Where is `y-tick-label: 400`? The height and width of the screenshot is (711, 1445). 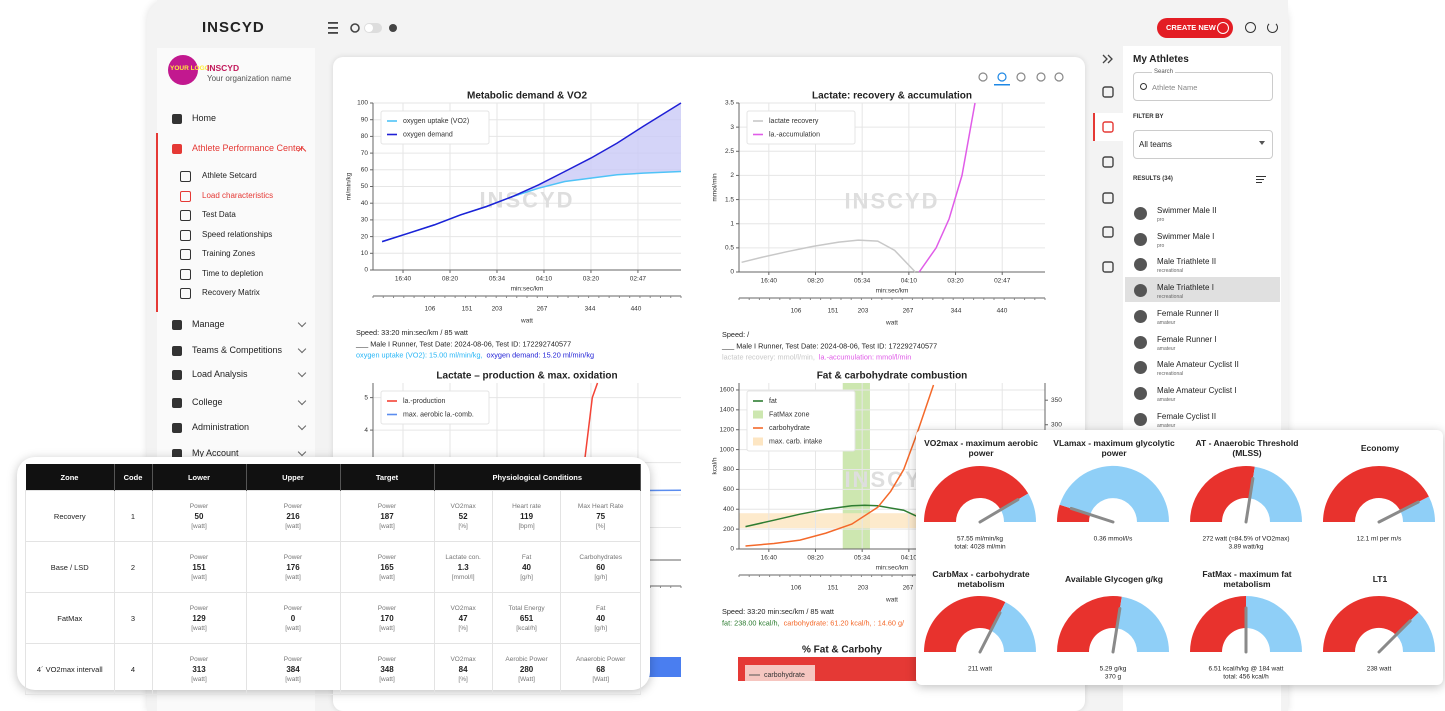
y-tick-label: 400 is located at coordinates (728, 509).